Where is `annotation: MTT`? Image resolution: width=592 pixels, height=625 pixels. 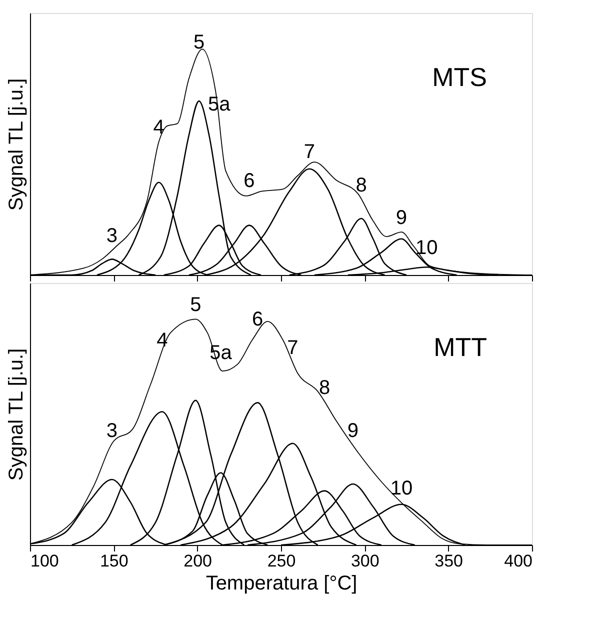
annotation: MTT is located at coordinates (461, 347).